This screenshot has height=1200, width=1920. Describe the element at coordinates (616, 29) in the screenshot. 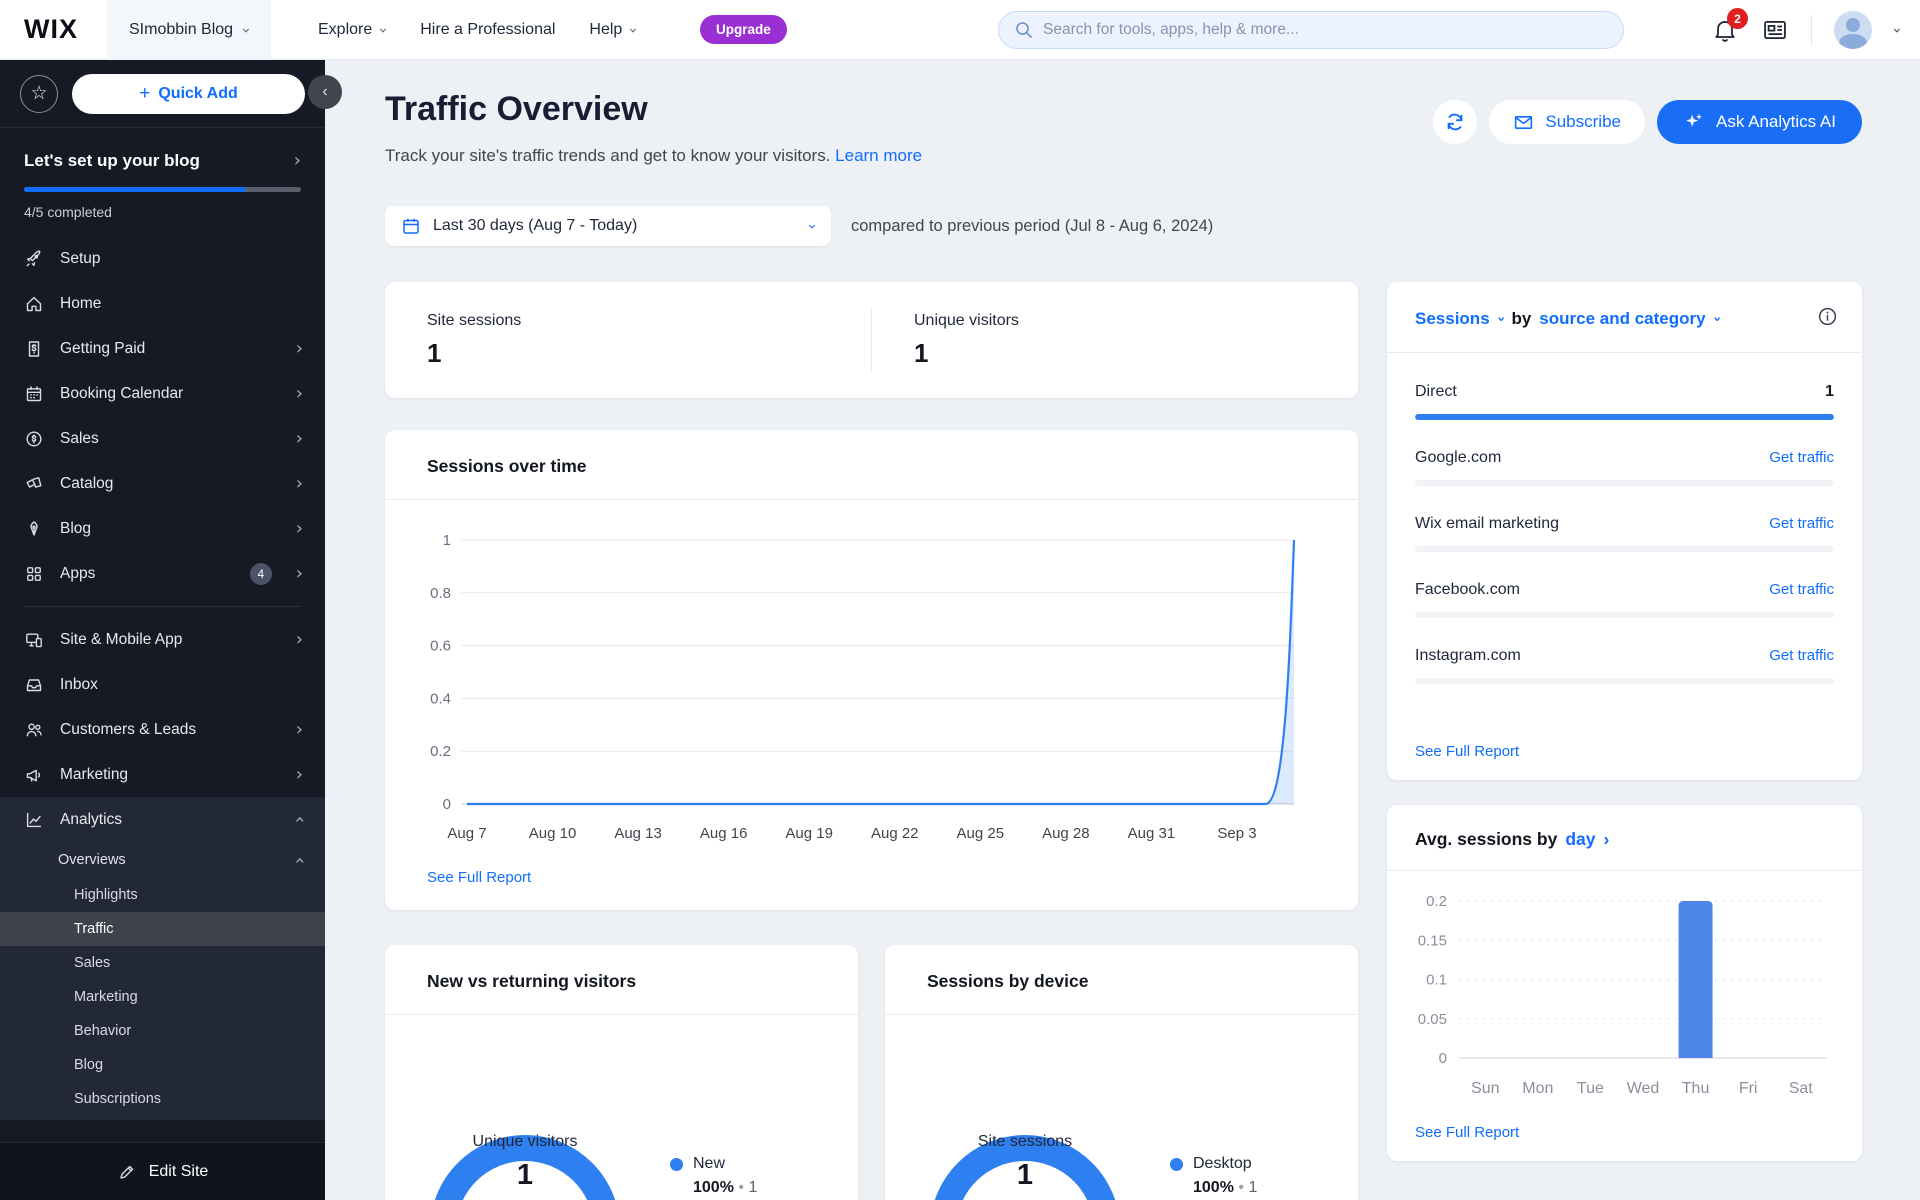

I see `top-nav-help: Help ›` at that location.